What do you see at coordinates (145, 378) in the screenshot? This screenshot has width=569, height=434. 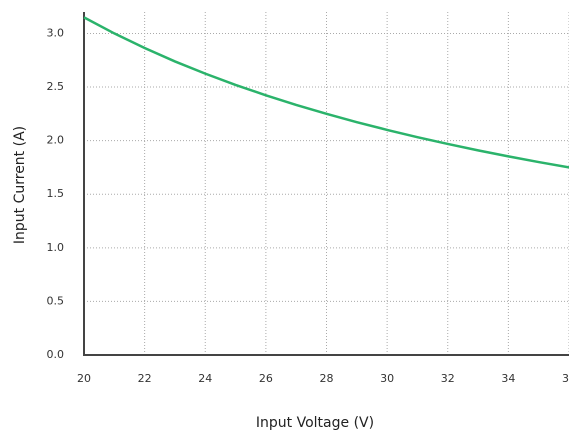 I see `x-tick-label: 22` at bounding box center [145, 378].